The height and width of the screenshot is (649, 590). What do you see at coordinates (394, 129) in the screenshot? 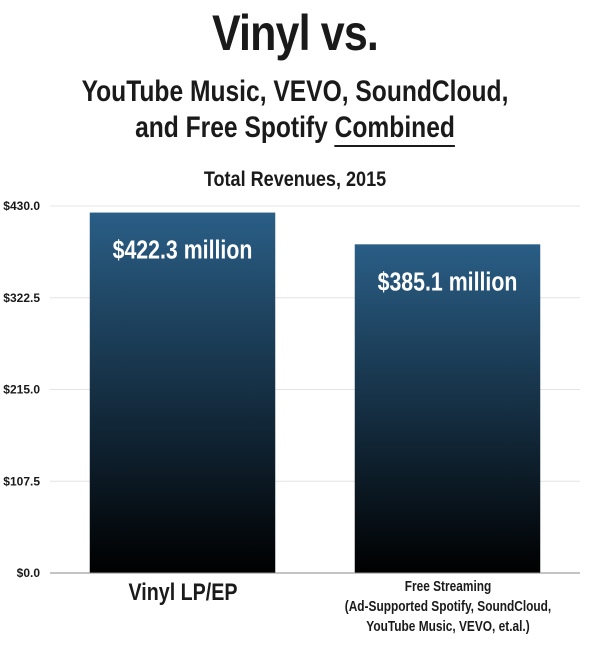
I see `subtitle-emphasis: Combined` at bounding box center [394, 129].